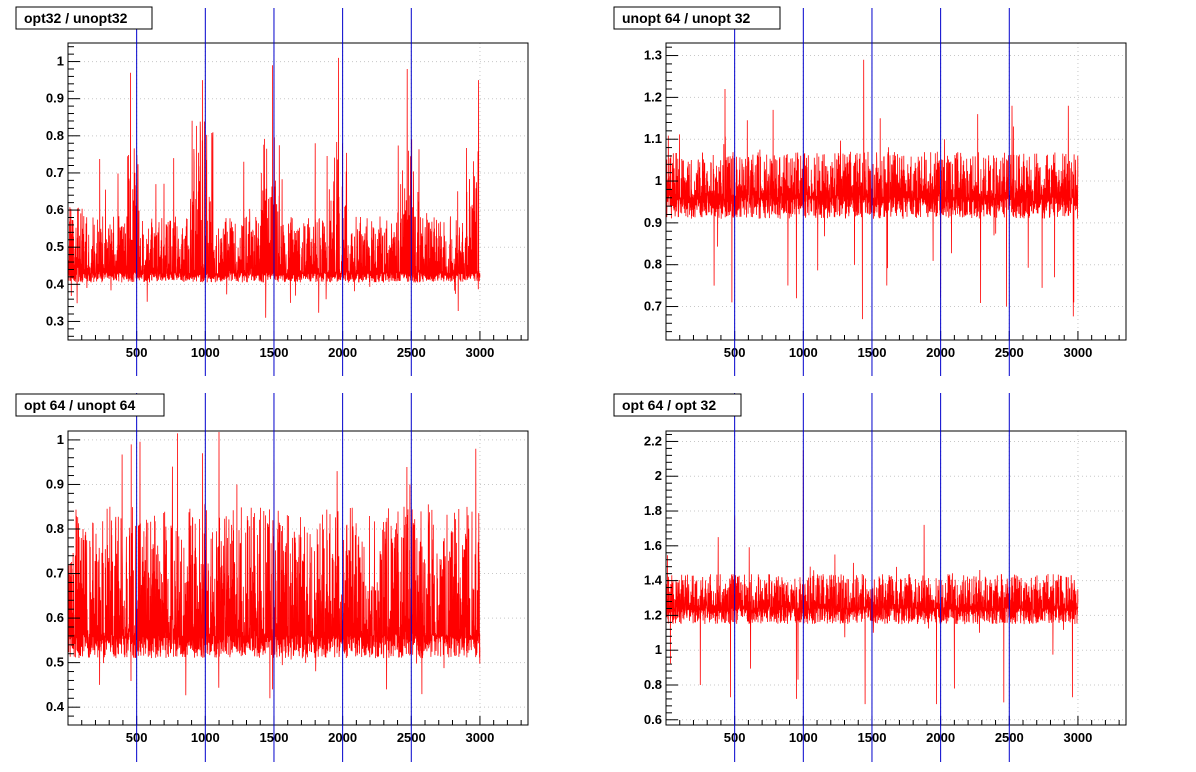 The width and height of the screenshot is (1196, 772). I want to click on chart-title: opt 64 / unopt 64, so click(79, 405).